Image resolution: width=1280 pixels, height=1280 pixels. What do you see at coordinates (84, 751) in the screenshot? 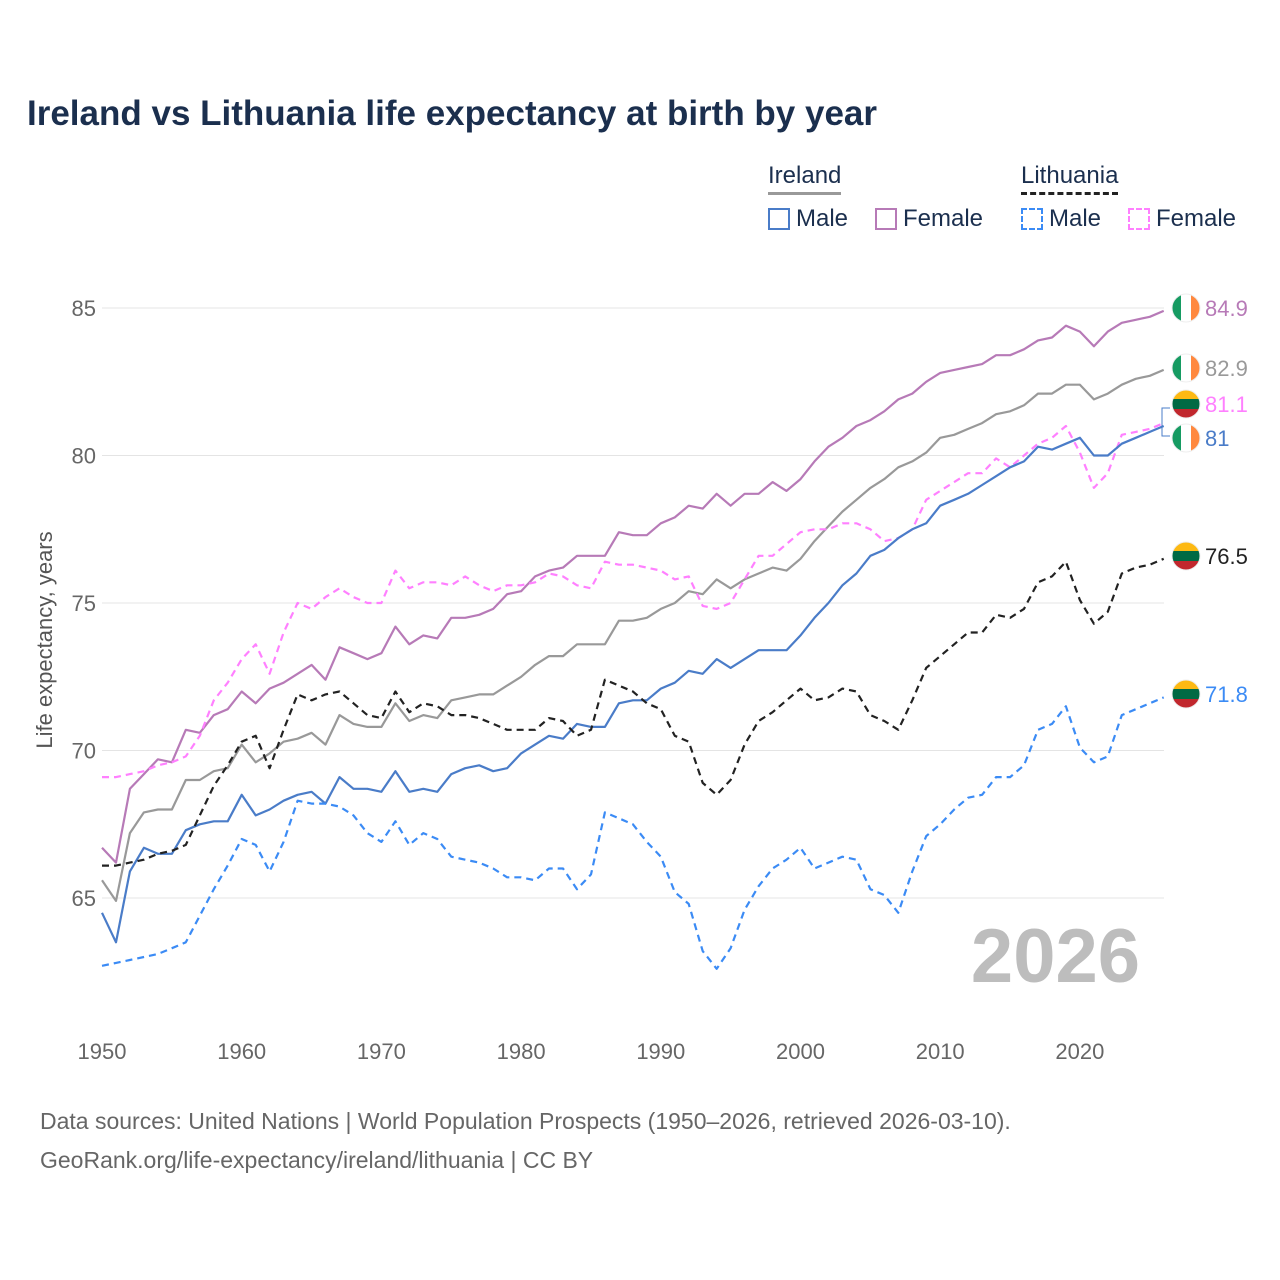
I see `y-tick-label: 70` at bounding box center [84, 751].